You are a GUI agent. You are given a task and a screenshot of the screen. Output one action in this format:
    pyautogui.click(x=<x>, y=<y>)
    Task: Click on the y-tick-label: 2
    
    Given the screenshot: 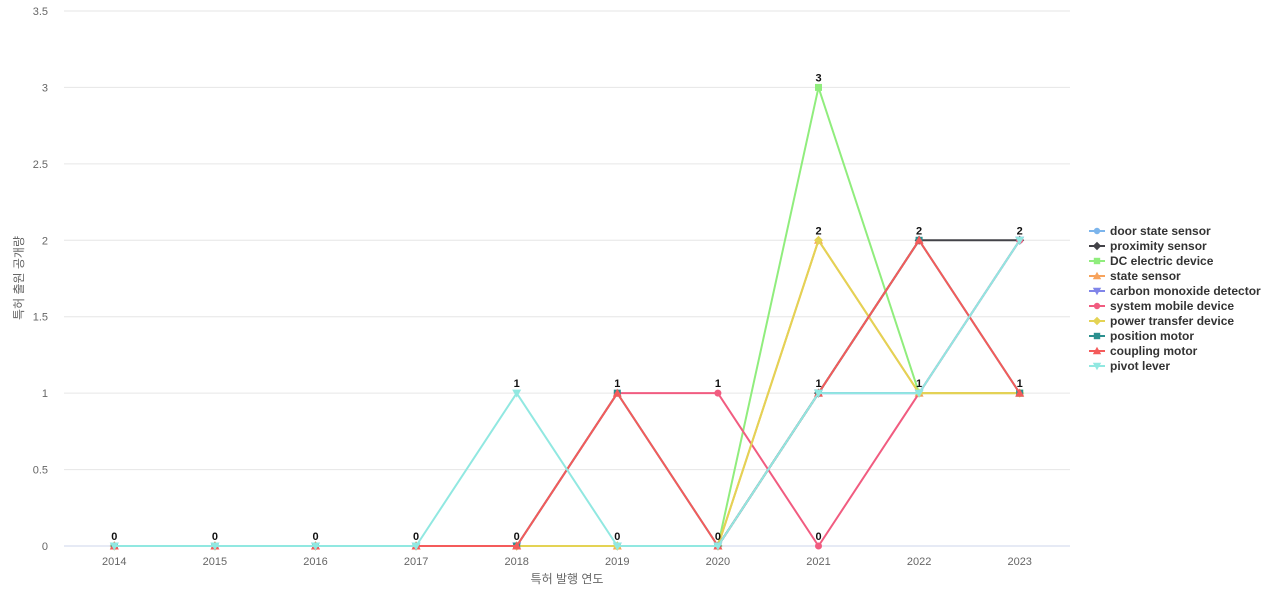 What is the action you would take?
    pyautogui.click(x=45, y=241)
    